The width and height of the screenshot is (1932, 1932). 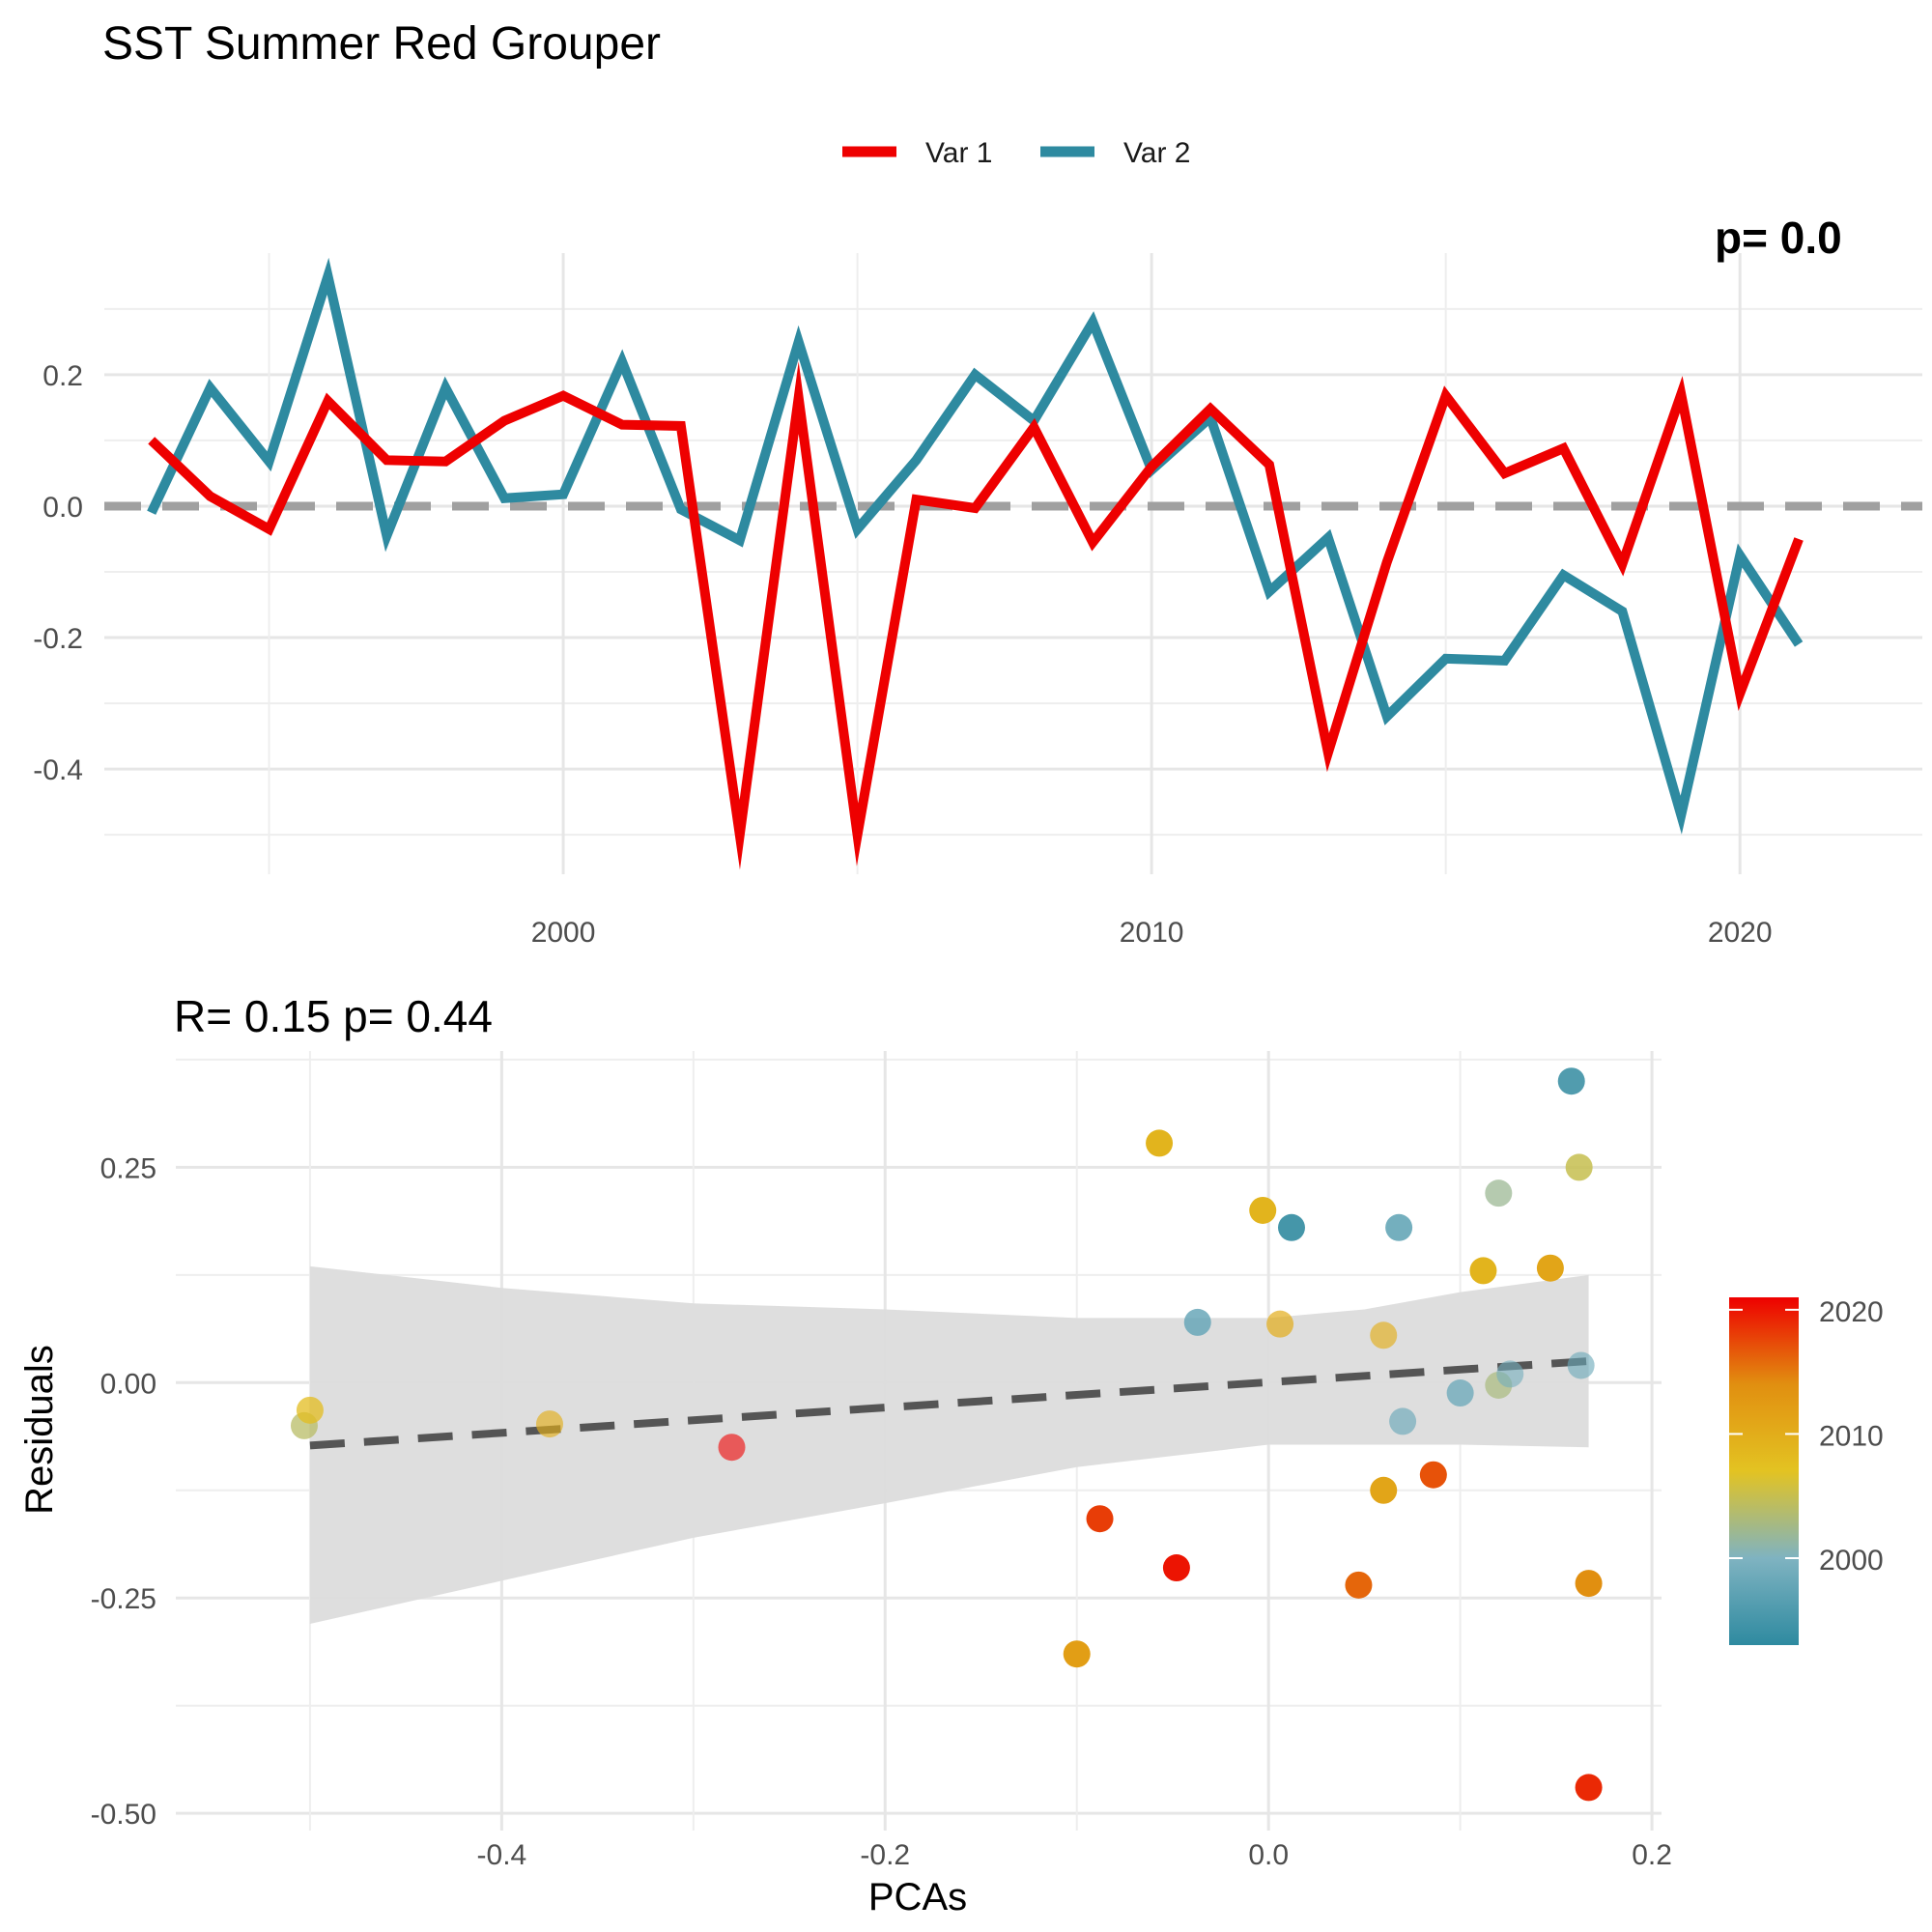 What do you see at coordinates (123, 1599) in the screenshot?
I see `y-tick-label: -0.25` at bounding box center [123, 1599].